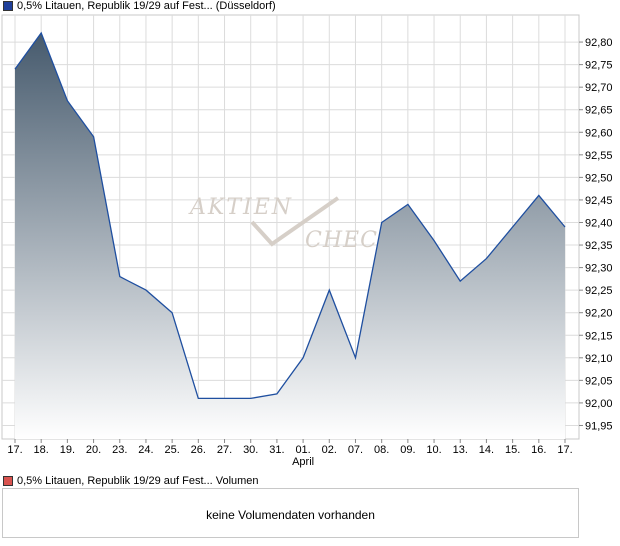 The image size is (620, 546). I want to click on y-tick-label: 92,15, so click(599, 336).